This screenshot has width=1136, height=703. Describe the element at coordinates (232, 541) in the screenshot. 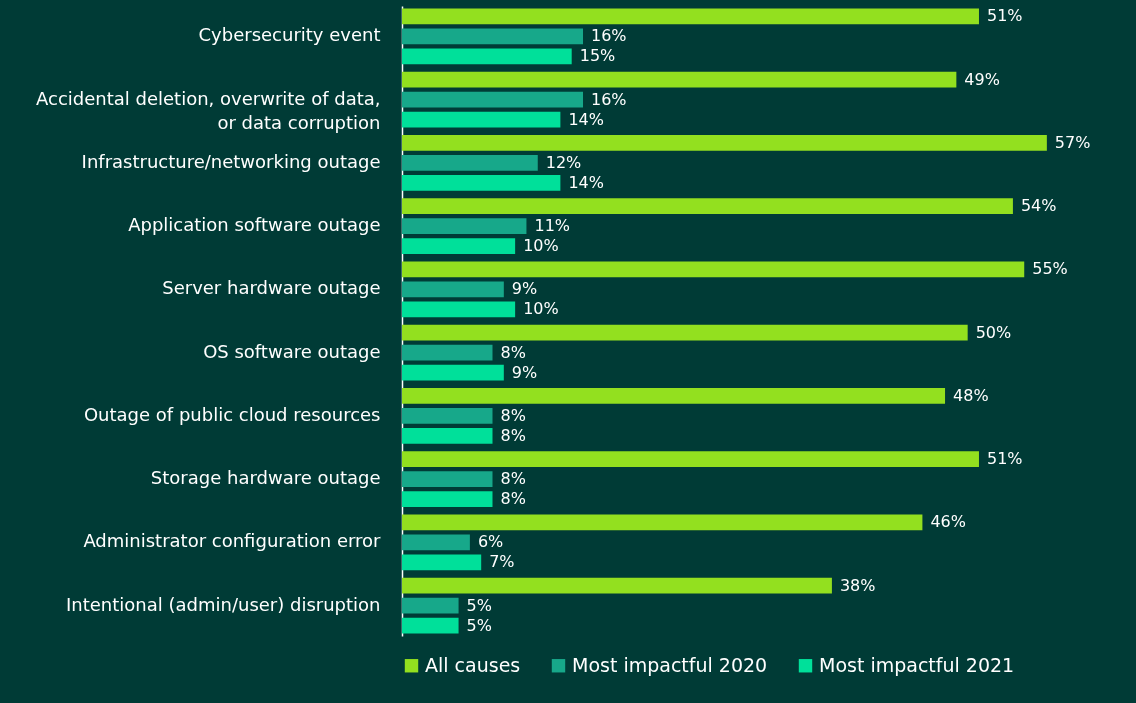

I see `y-tick-label: Administrator configuration error` at that location.